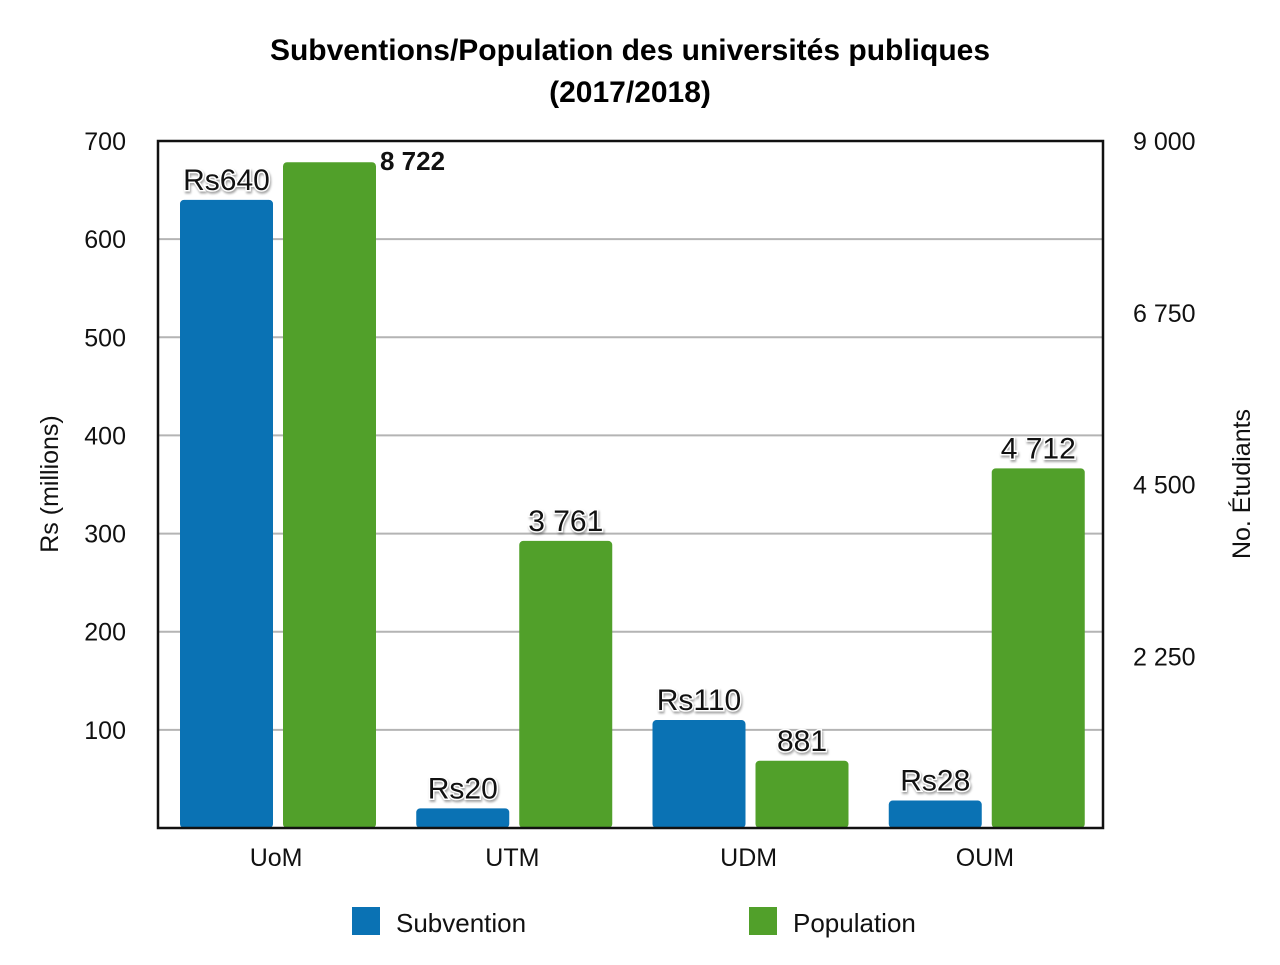 This screenshot has height=965, width=1280. I want to click on bar-population-oum, so click(1038, 648).